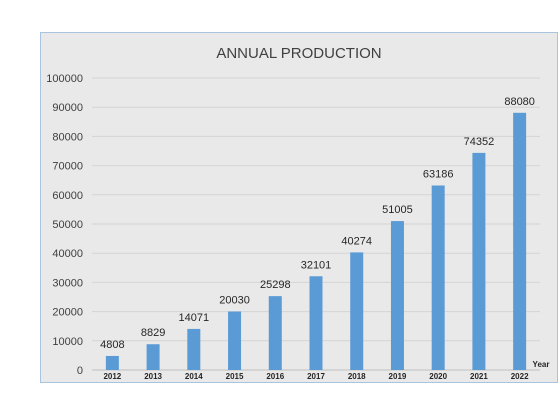 This screenshot has width=560, height=420. I want to click on data-label: 8829, so click(153, 333).